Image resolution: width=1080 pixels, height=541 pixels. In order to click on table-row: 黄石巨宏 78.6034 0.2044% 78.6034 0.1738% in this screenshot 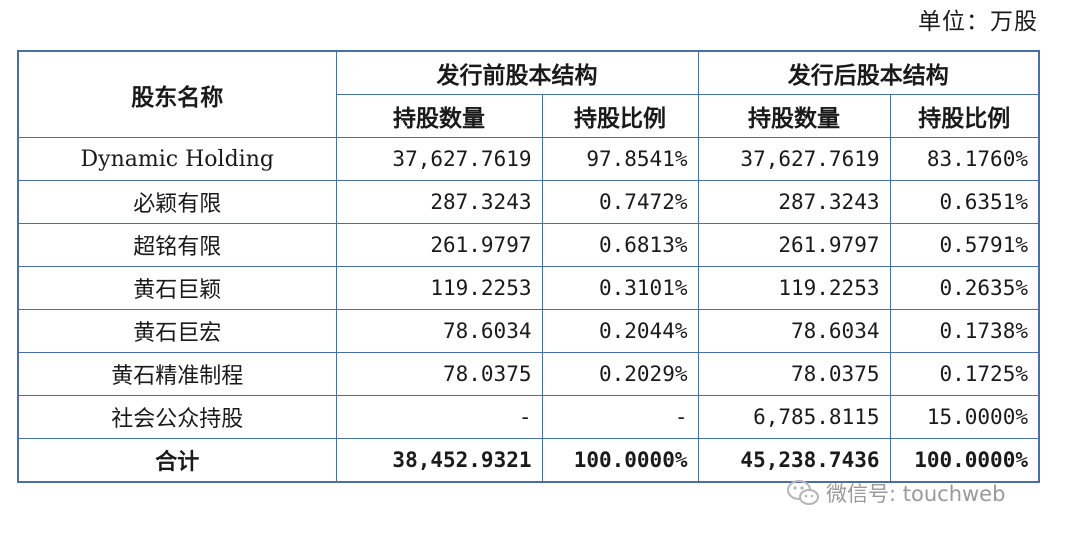, I will do `click(528, 331)`.